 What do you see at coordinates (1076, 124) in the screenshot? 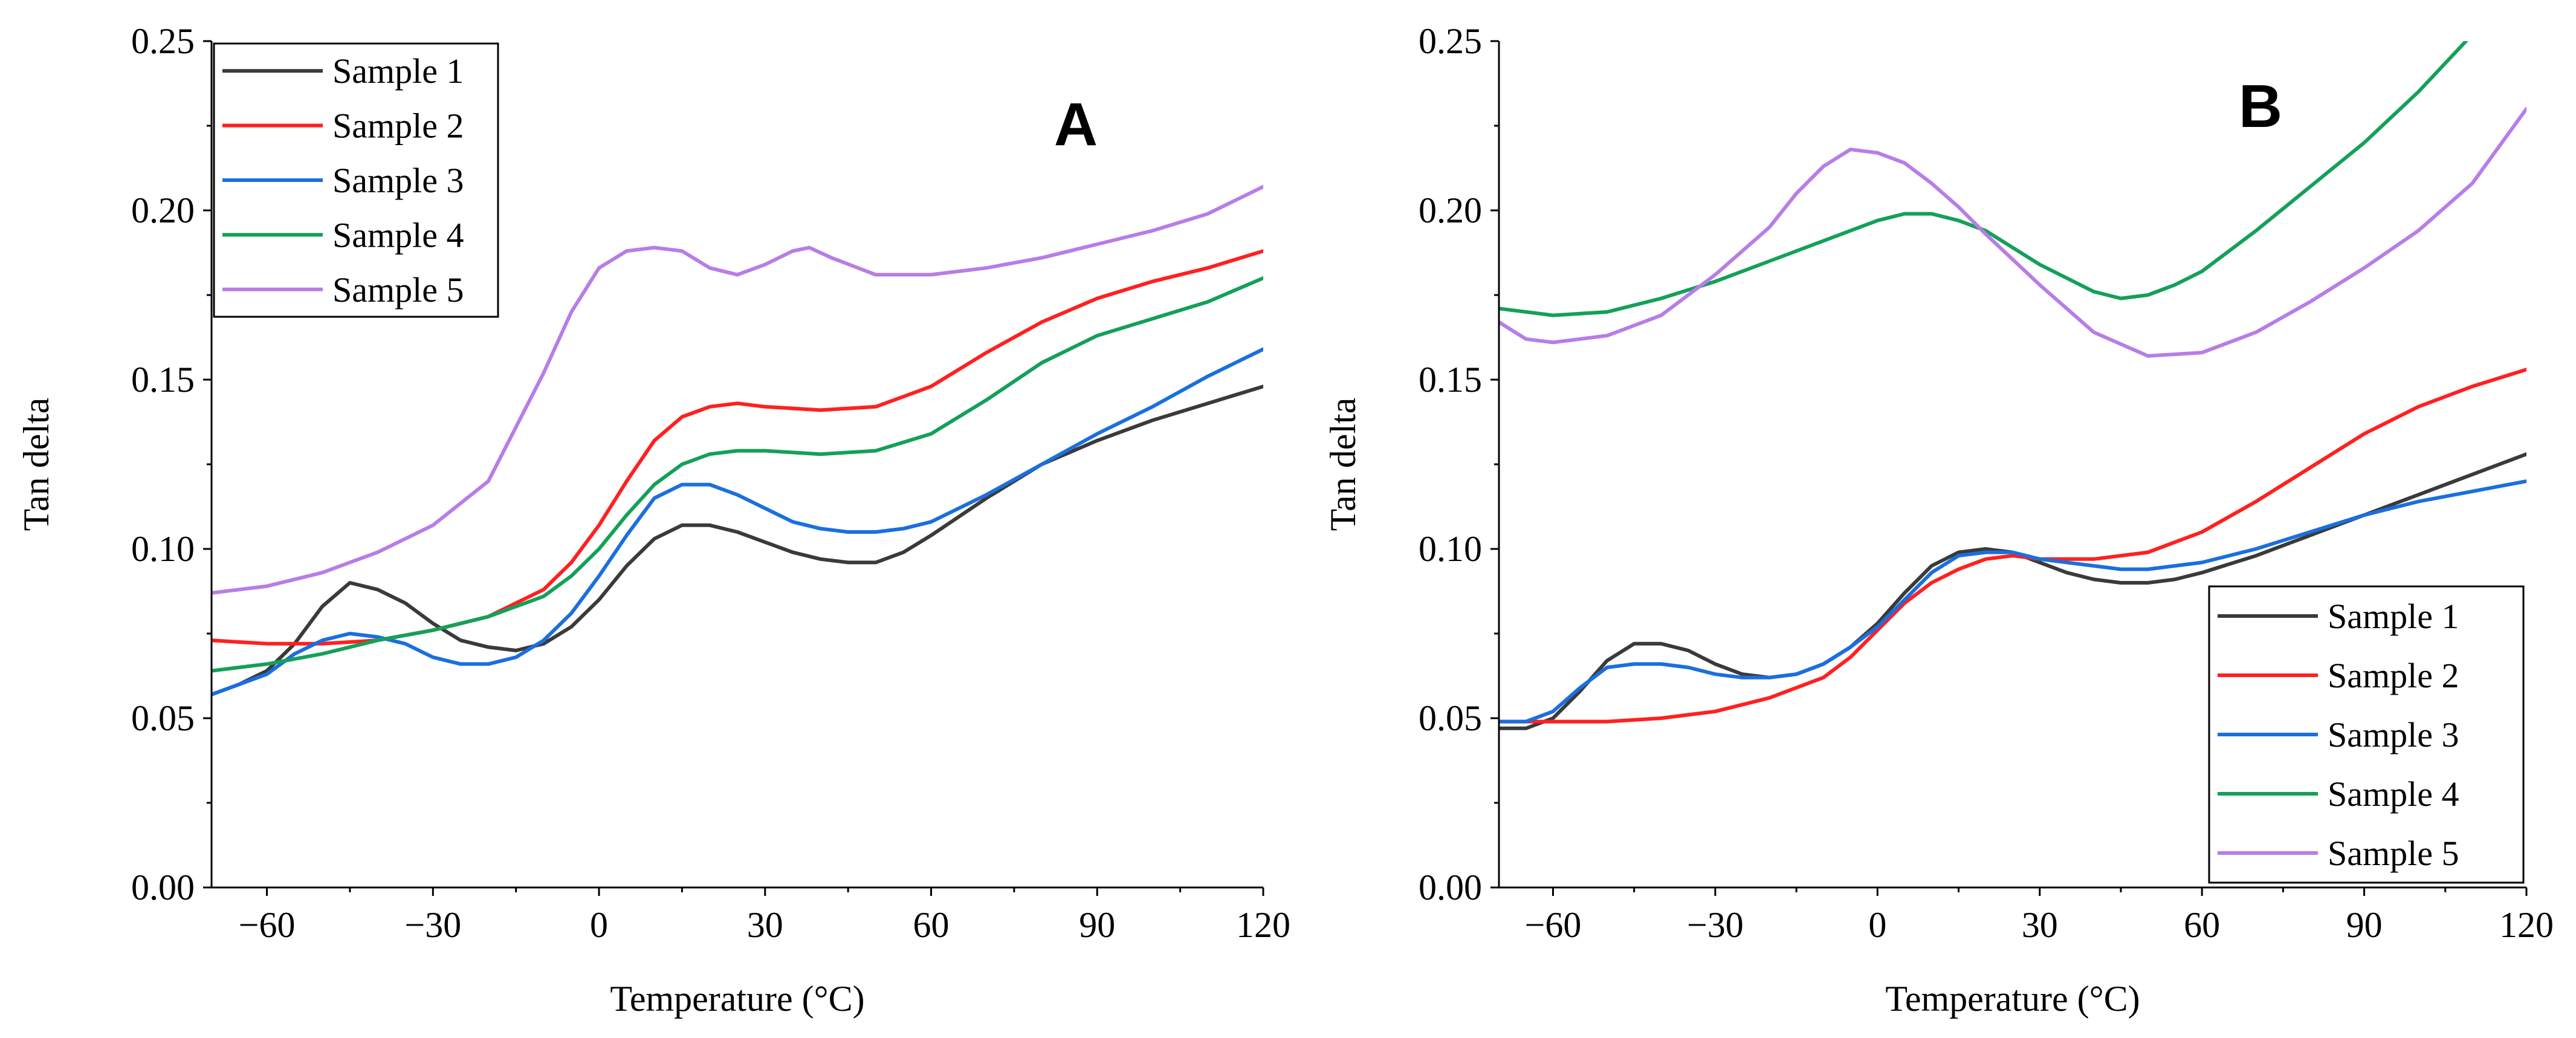
I see `panel-label: A` at bounding box center [1076, 124].